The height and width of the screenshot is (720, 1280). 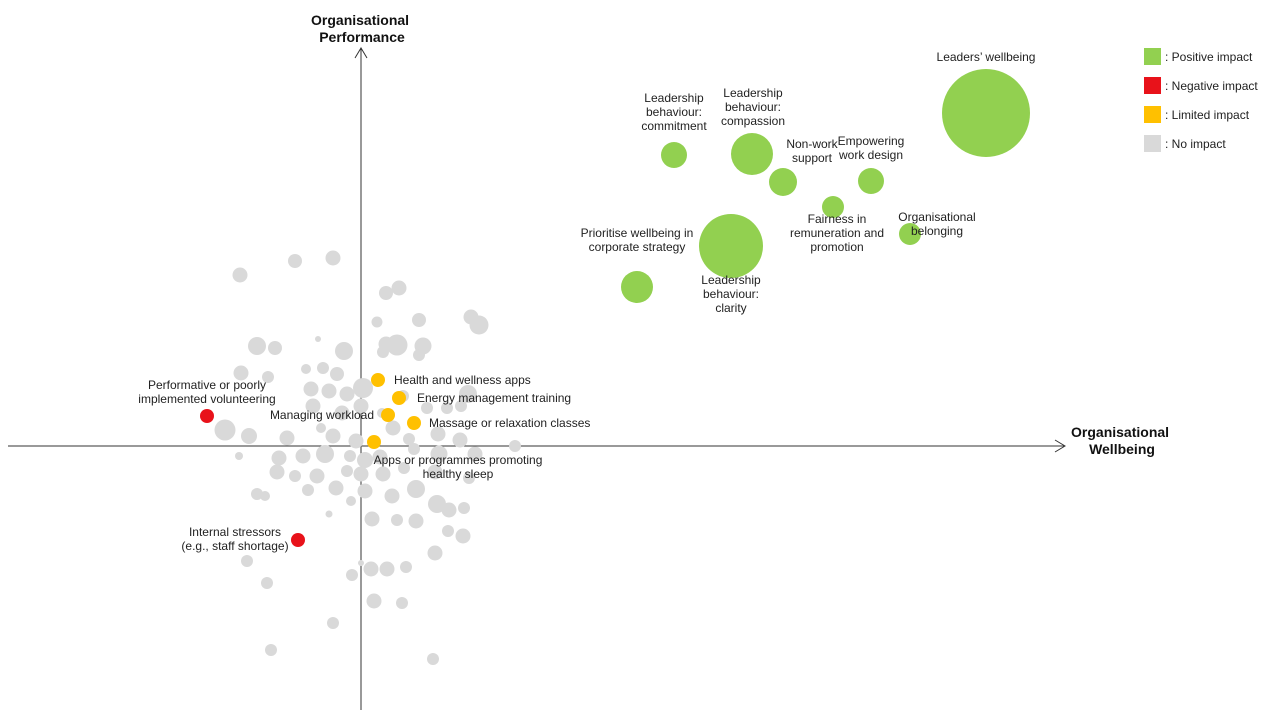 What do you see at coordinates (910, 234) in the screenshot?
I see `point-organisational-belonging` at bounding box center [910, 234].